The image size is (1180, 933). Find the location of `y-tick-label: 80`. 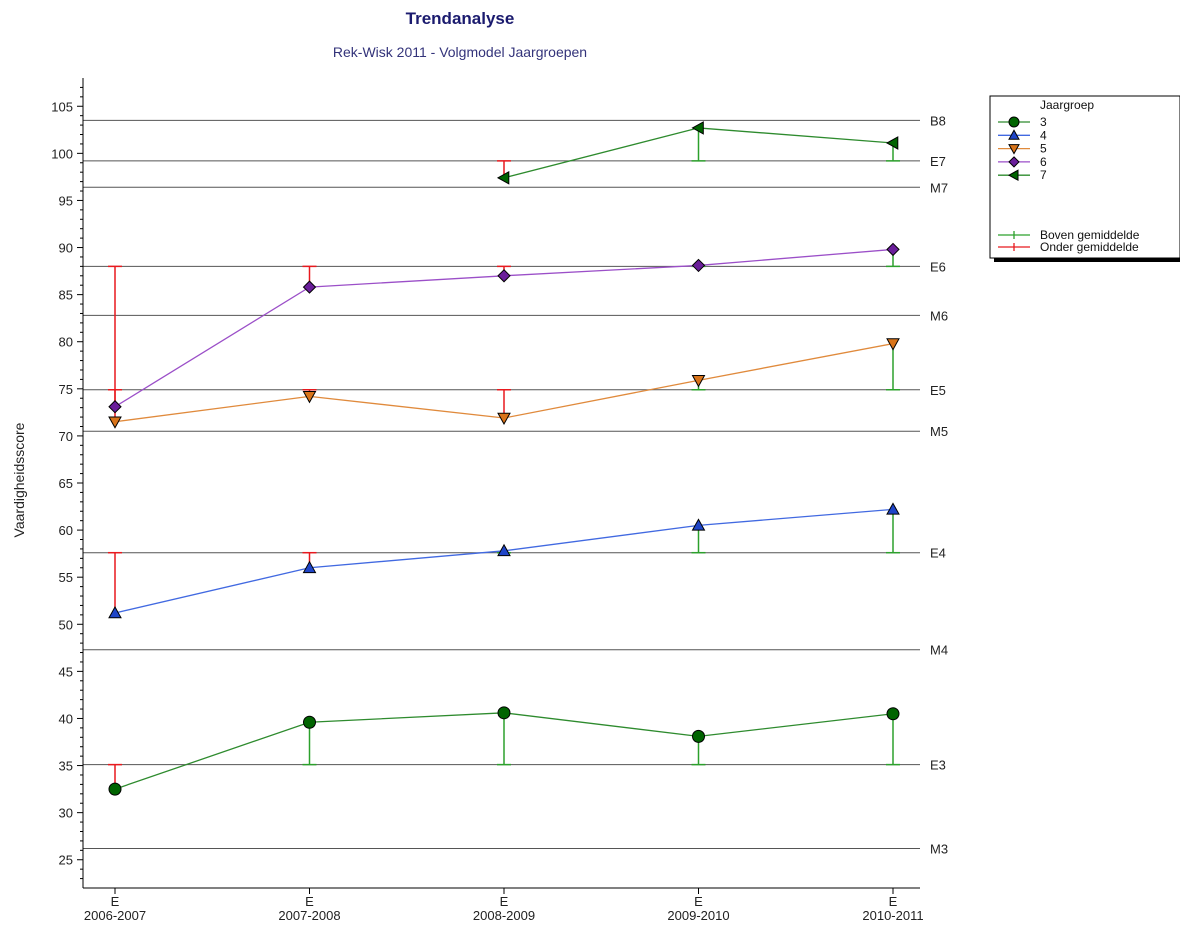

y-tick-label: 80 is located at coordinates (66, 342).